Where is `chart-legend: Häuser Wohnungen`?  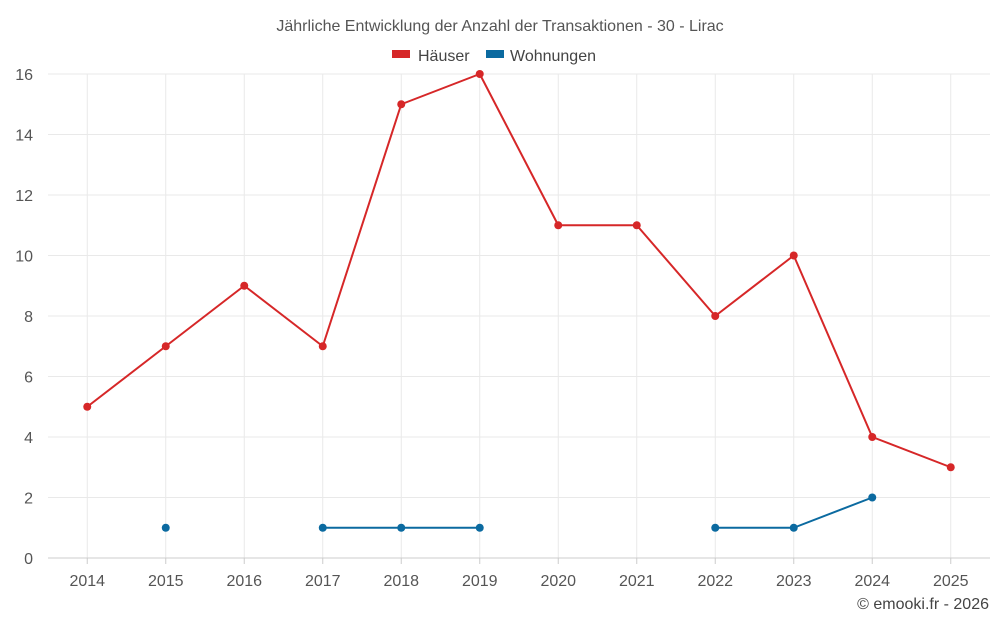
chart-legend: Häuser Wohnungen is located at coordinates (494, 56).